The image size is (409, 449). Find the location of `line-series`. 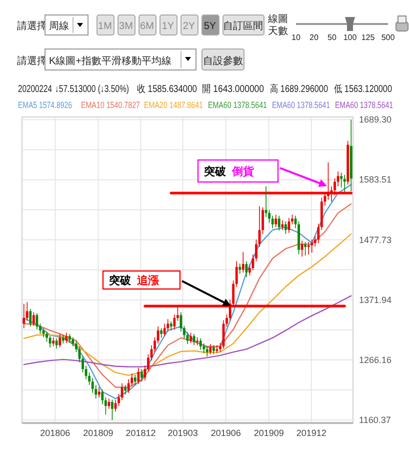

line-series is located at coordinates (187, 331).